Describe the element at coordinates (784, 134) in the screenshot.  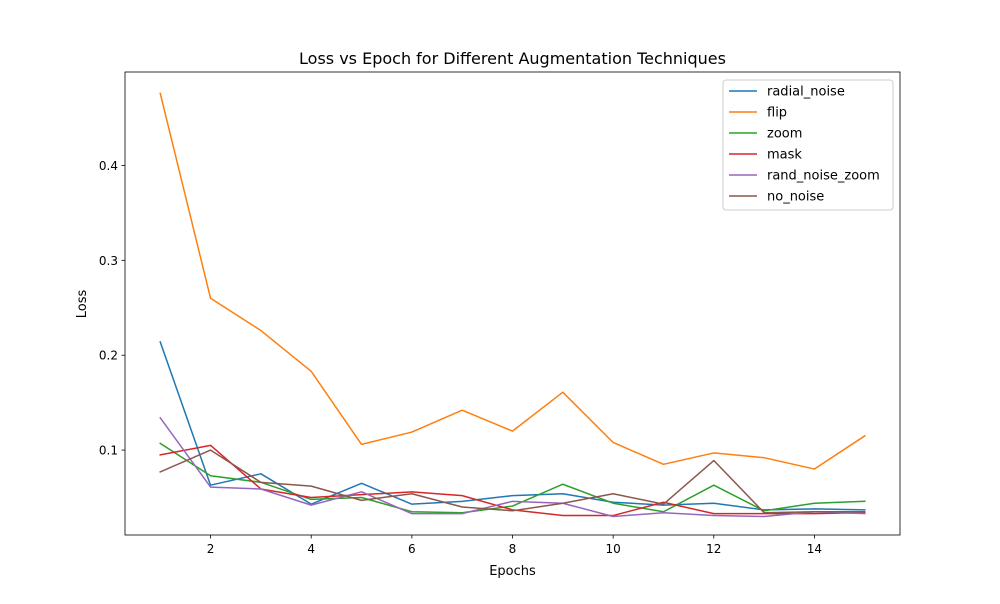
I see `legend-label: zoom` at that location.